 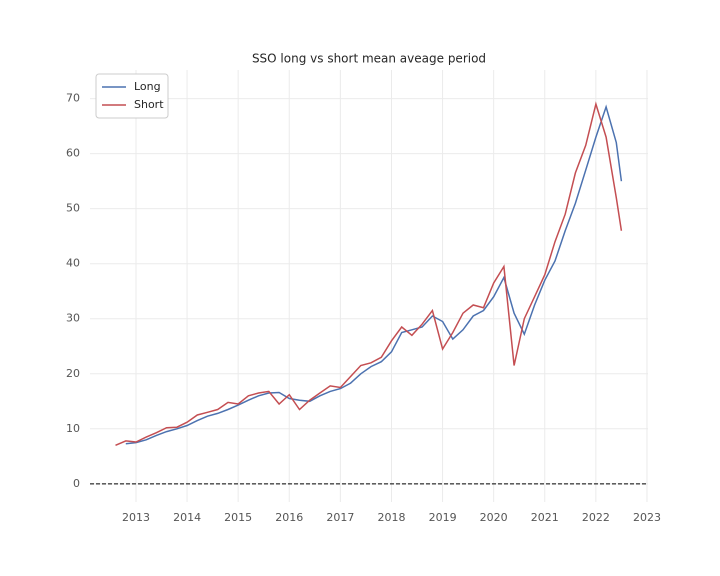 What do you see at coordinates (73, 318) in the screenshot?
I see `y-tick-label: 30` at bounding box center [73, 318].